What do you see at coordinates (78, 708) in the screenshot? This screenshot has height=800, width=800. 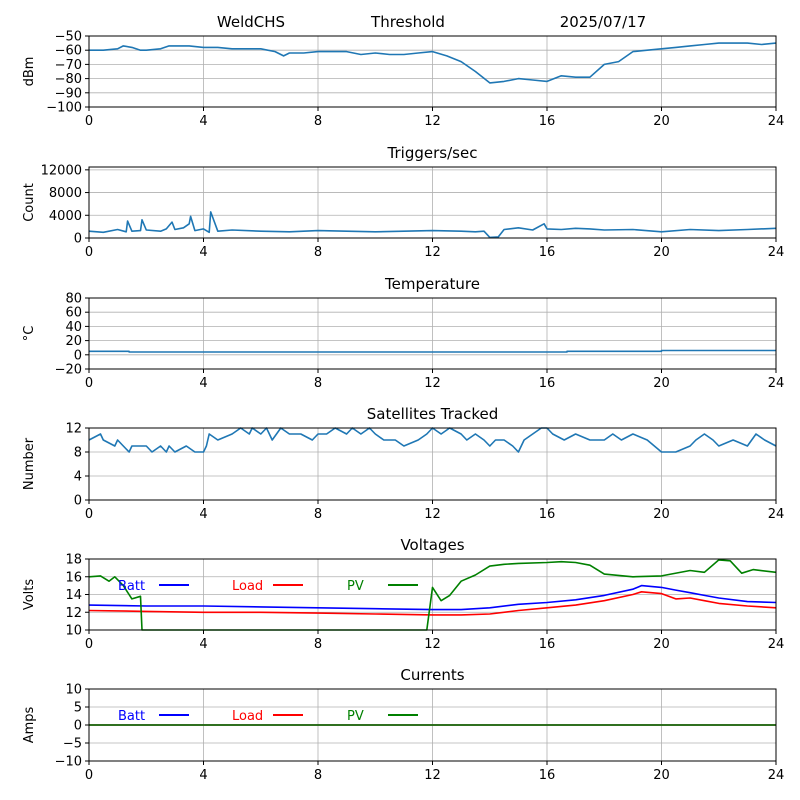 I see `y-tick-label: 5` at bounding box center [78, 708].